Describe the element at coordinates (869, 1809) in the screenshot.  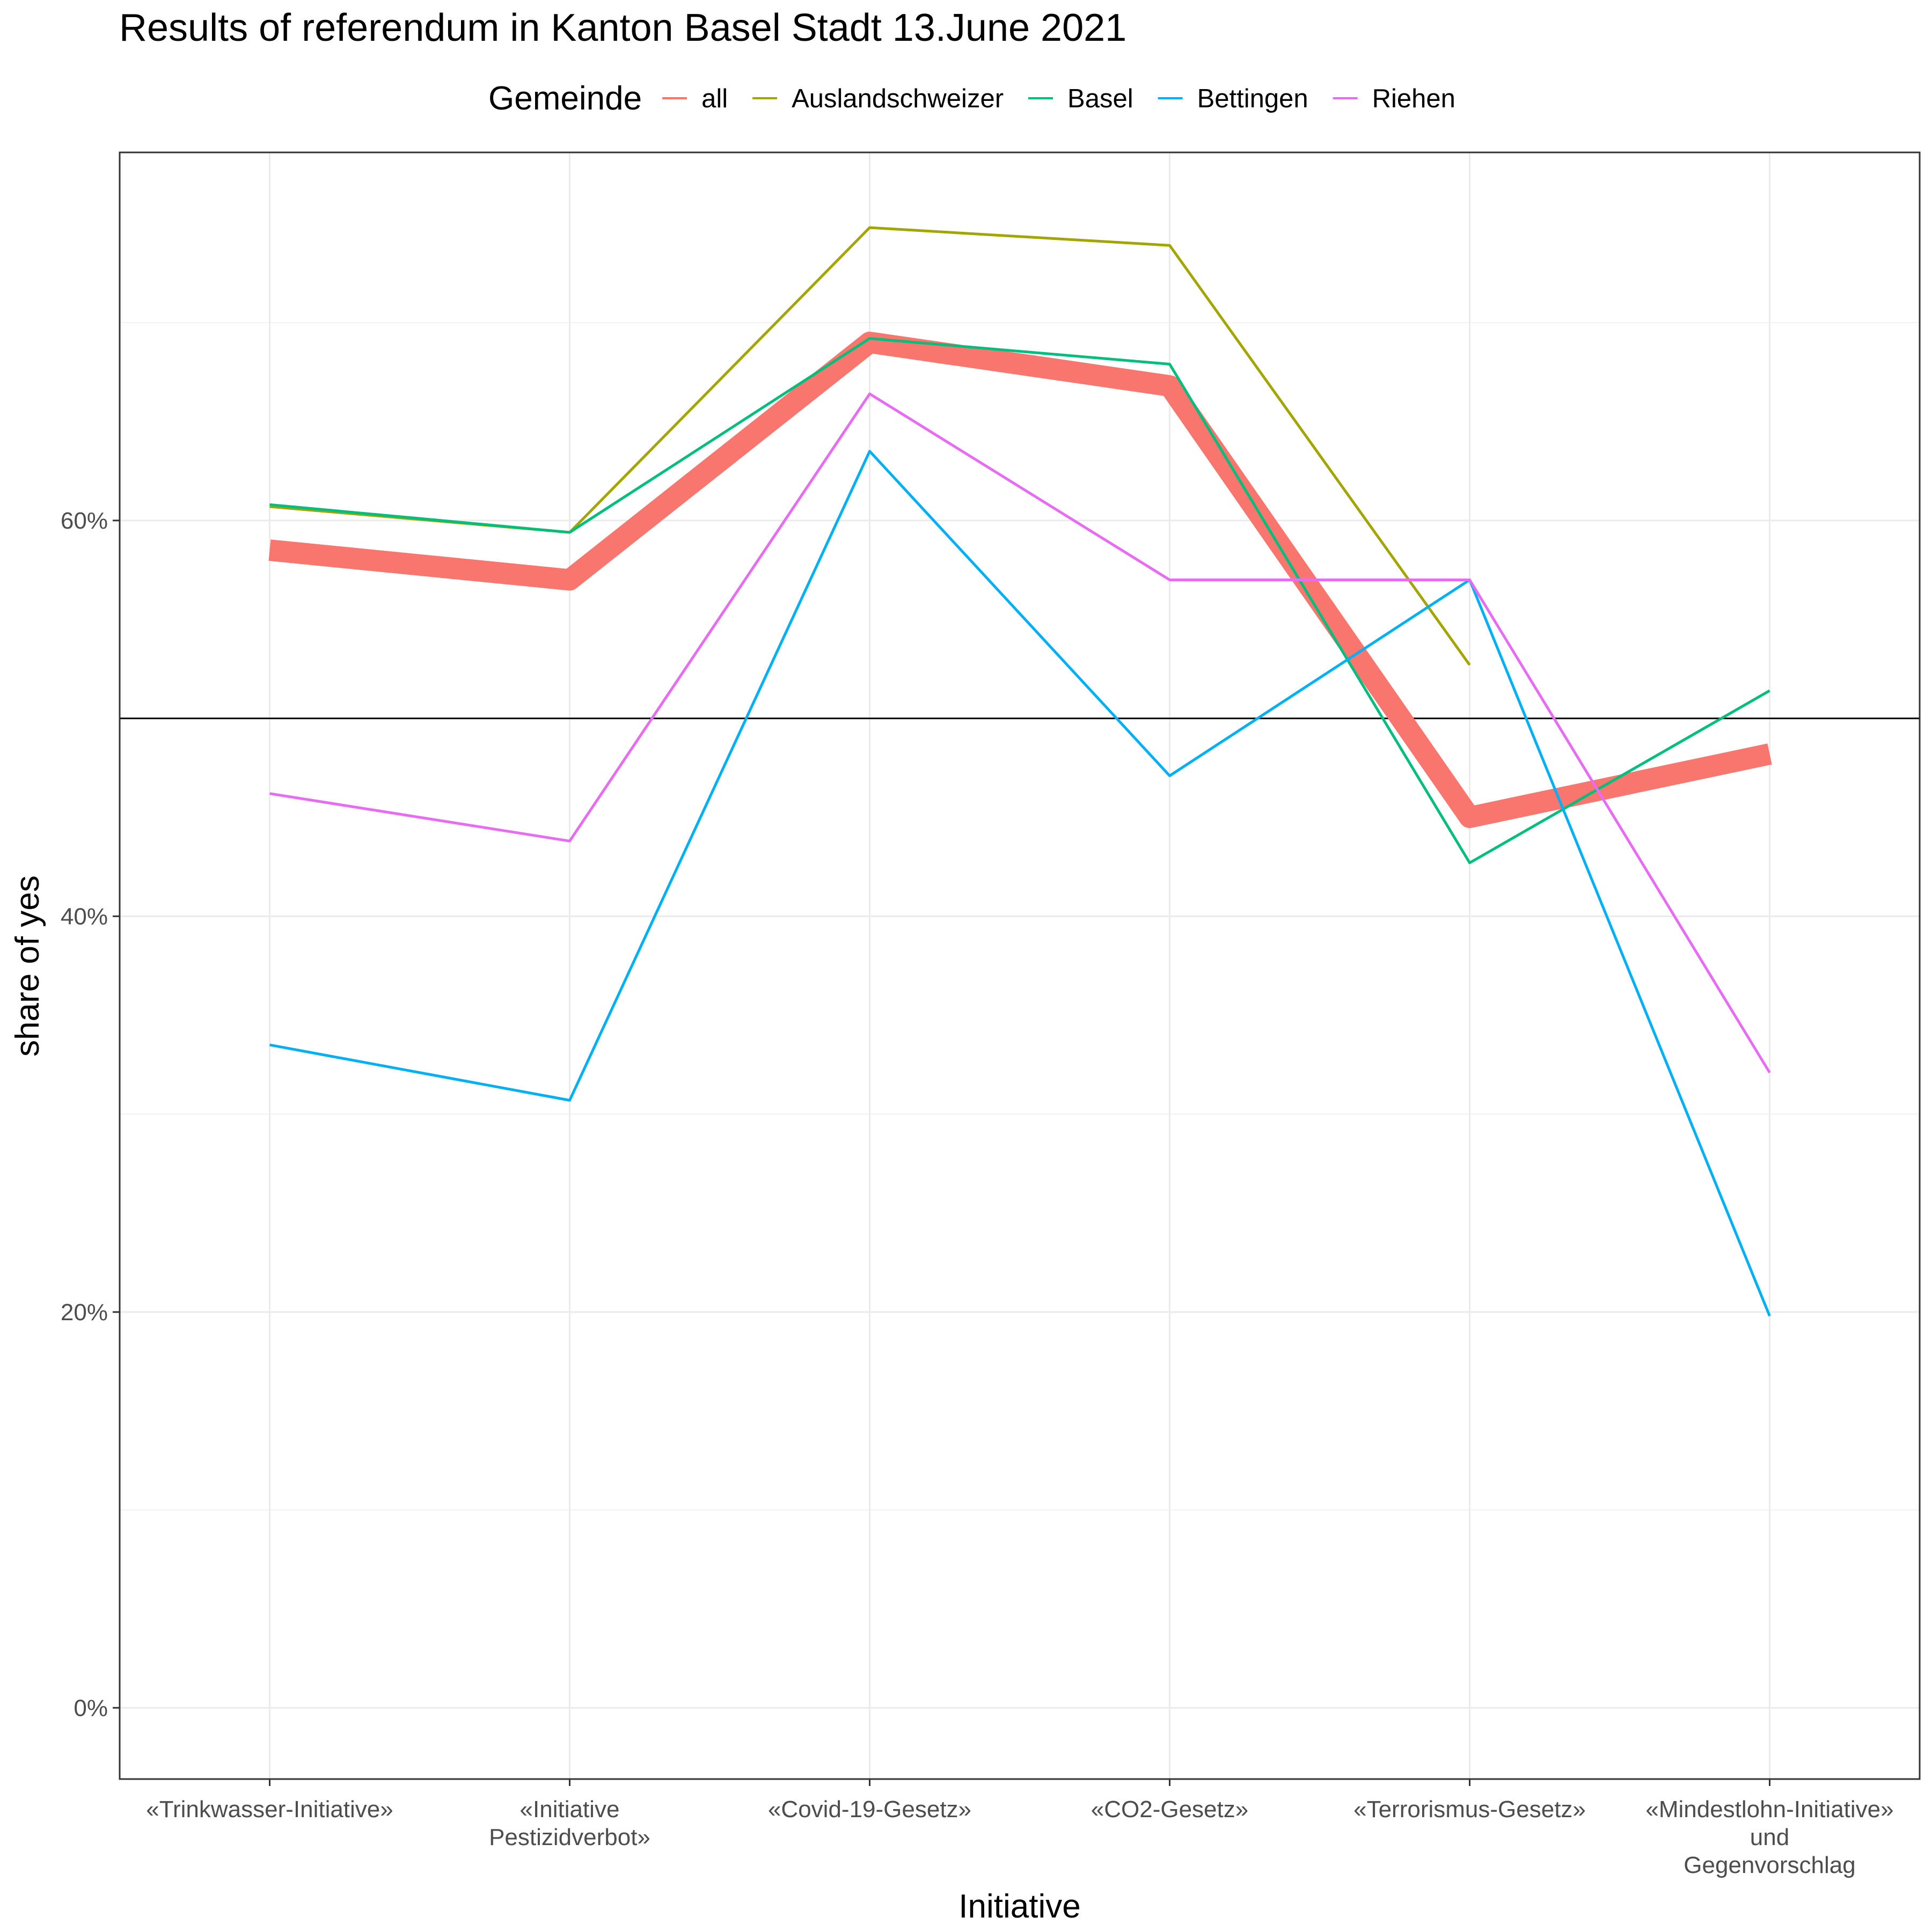
I see `x-tick-label: «Covid-19-Gesetz»` at that location.